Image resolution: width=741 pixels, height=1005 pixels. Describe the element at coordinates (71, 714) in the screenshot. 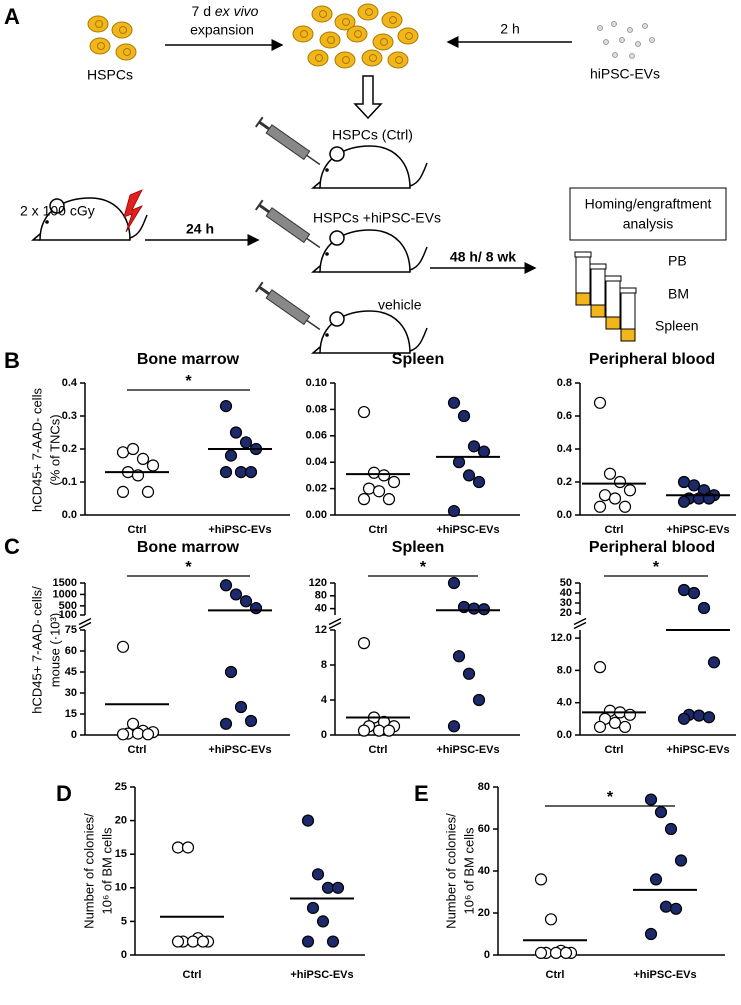

I see `y-tick-label: 15` at that location.